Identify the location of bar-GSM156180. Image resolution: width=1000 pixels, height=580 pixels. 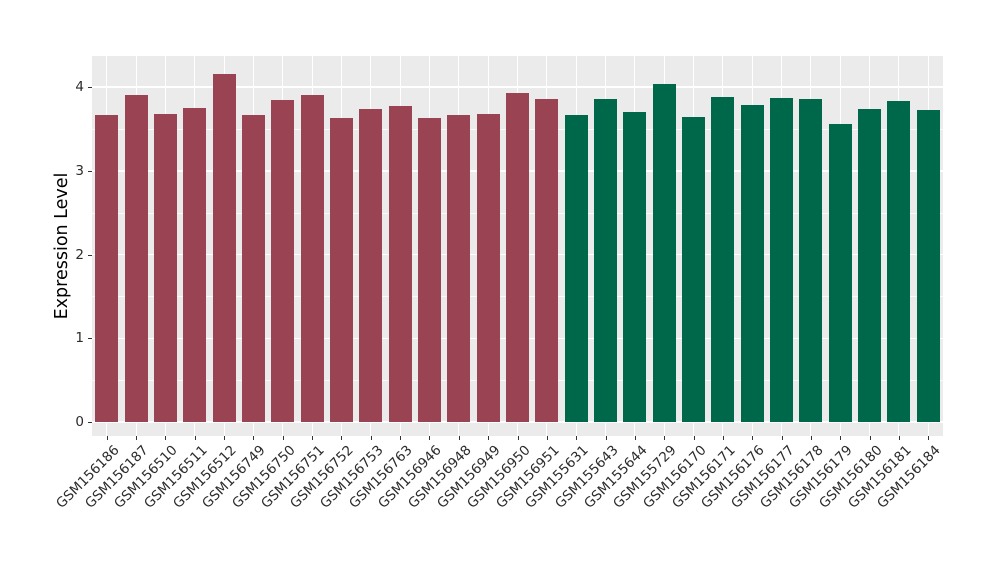
(870, 265).